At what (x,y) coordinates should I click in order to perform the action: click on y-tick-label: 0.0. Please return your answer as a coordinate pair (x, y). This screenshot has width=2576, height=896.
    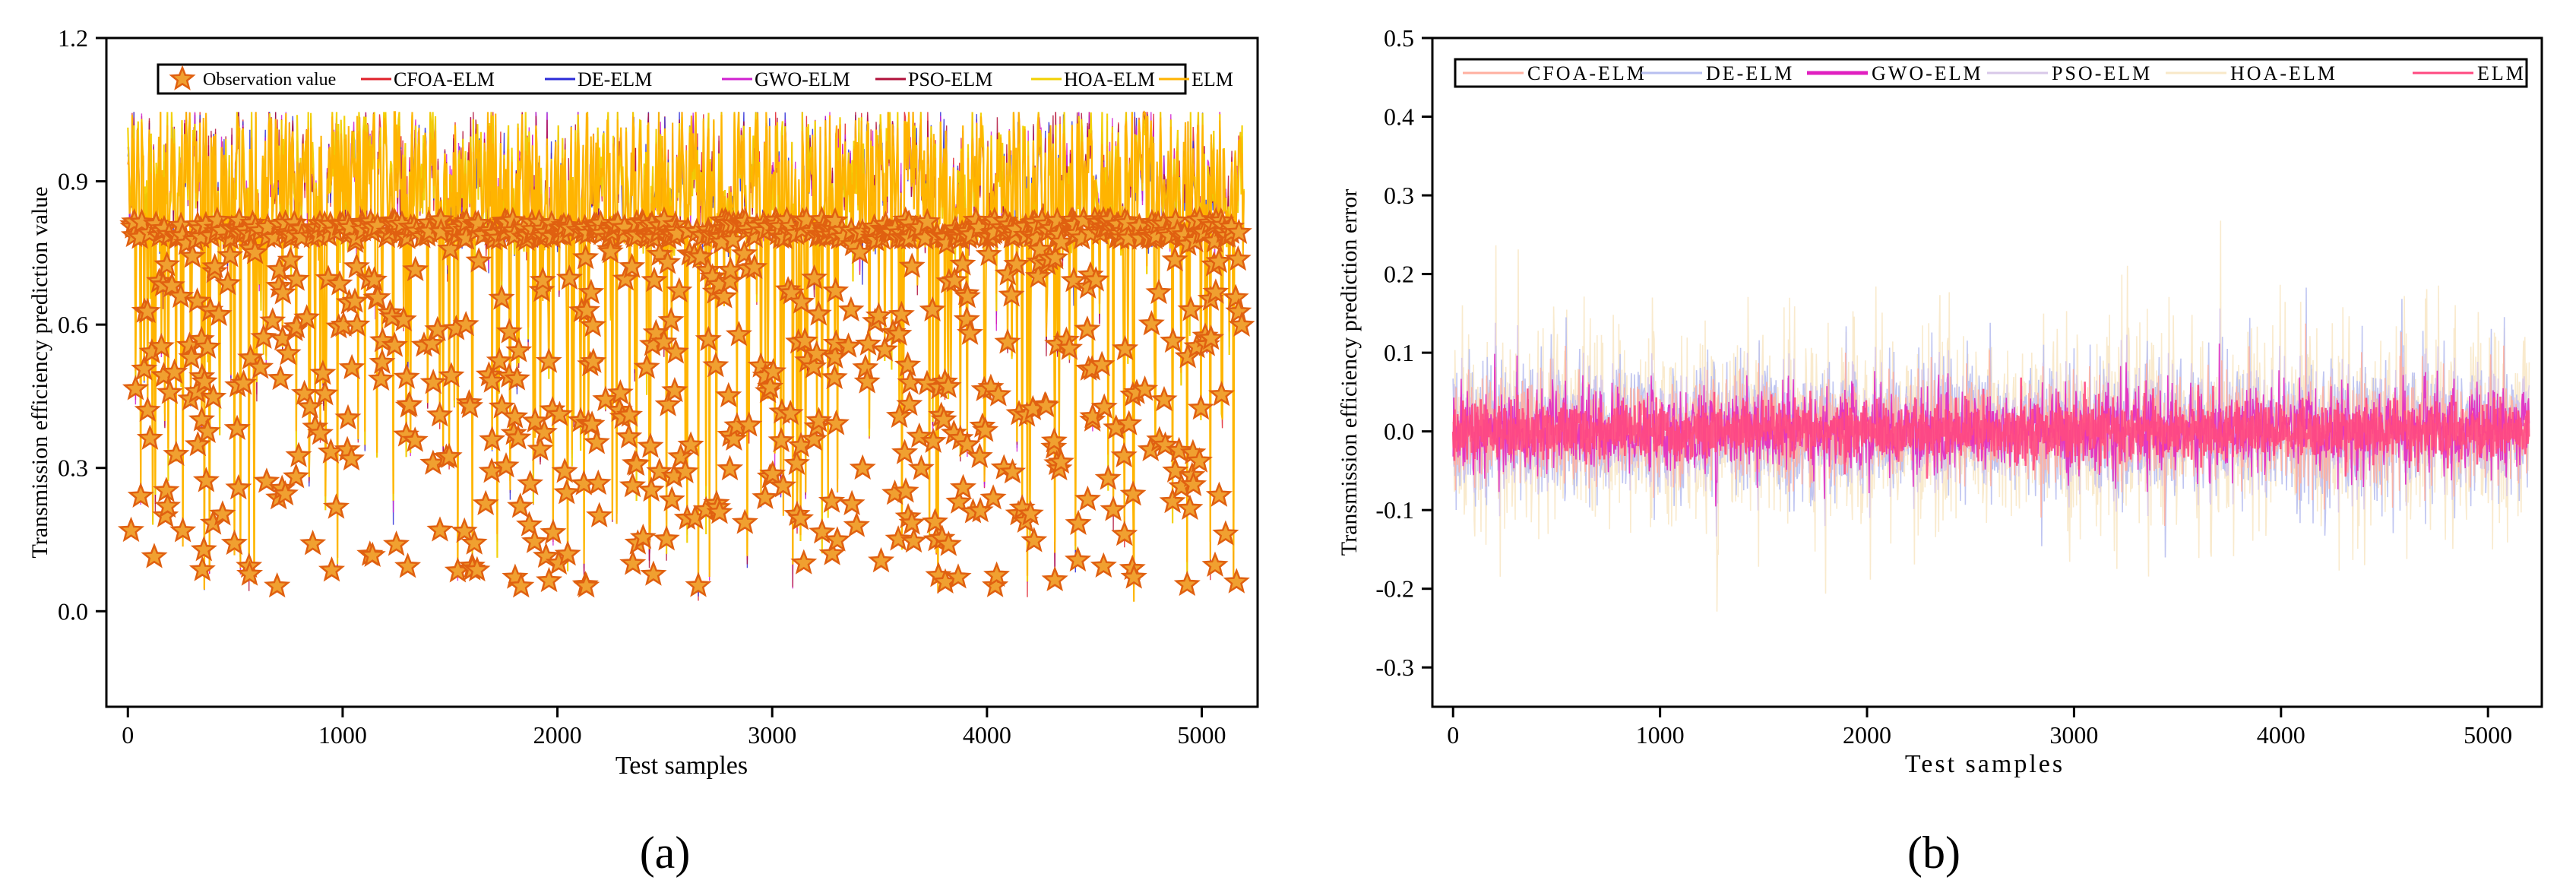
    Looking at the image, I should click on (73, 611).